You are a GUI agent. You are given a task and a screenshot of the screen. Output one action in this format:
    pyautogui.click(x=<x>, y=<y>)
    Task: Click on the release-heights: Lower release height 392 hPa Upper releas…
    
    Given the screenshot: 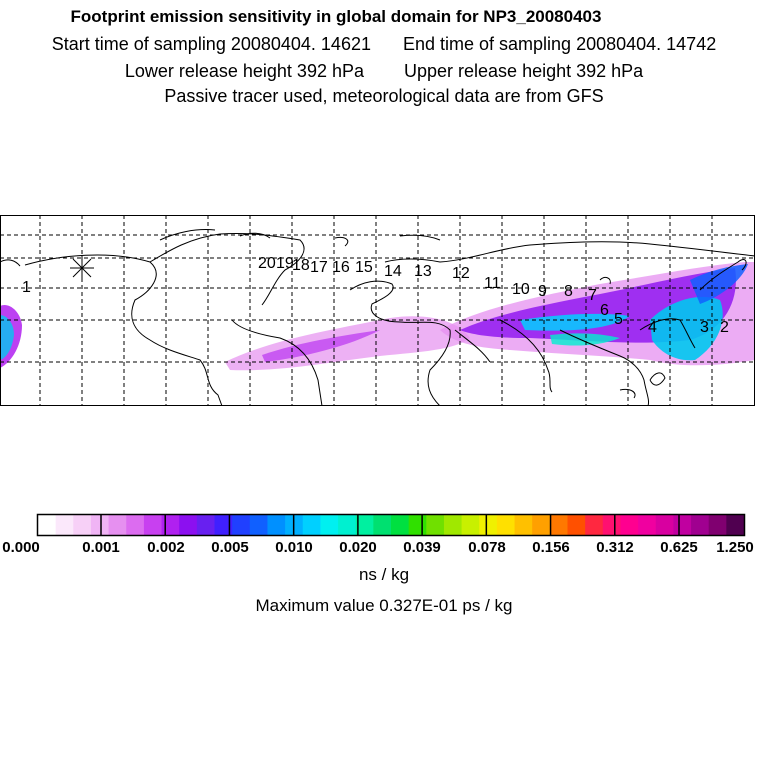 What is the action you would take?
    pyautogui.click(x=384, y=71)
    